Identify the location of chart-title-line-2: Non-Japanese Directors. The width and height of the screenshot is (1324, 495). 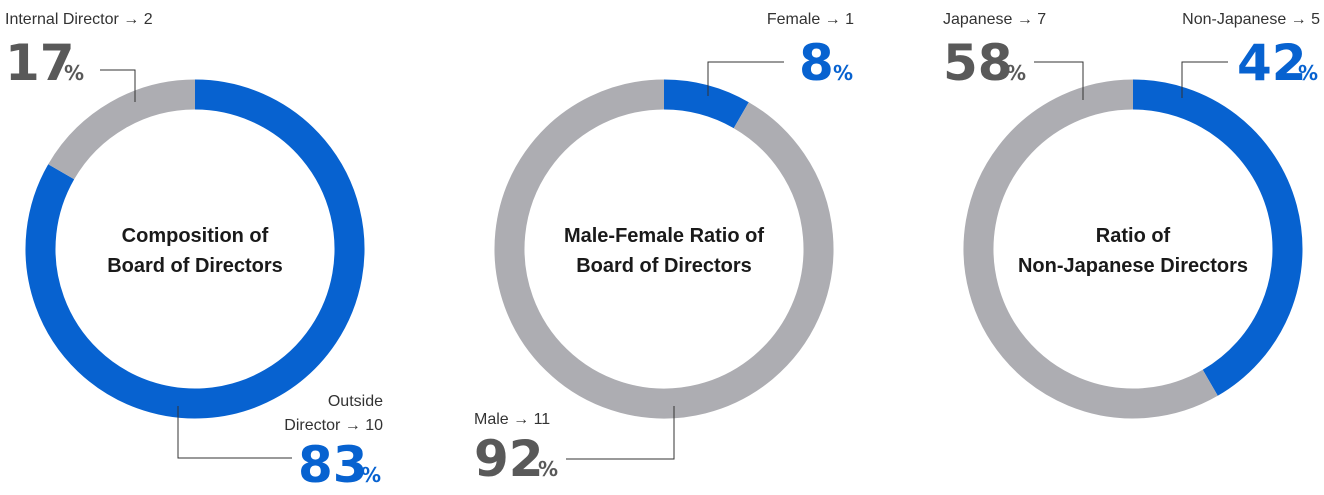
(1133, 266).